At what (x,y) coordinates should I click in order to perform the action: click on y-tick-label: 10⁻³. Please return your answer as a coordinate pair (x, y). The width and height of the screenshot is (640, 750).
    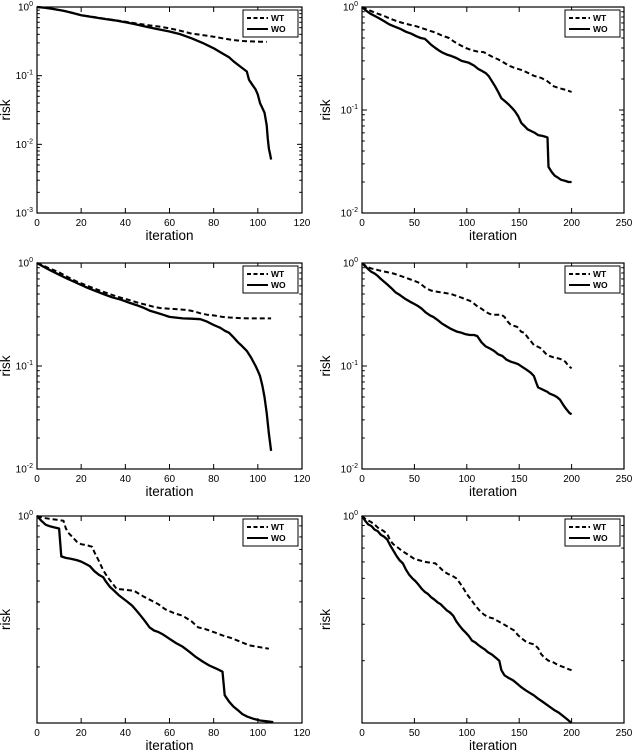
    Looking at the image, I should click on (24, 213).